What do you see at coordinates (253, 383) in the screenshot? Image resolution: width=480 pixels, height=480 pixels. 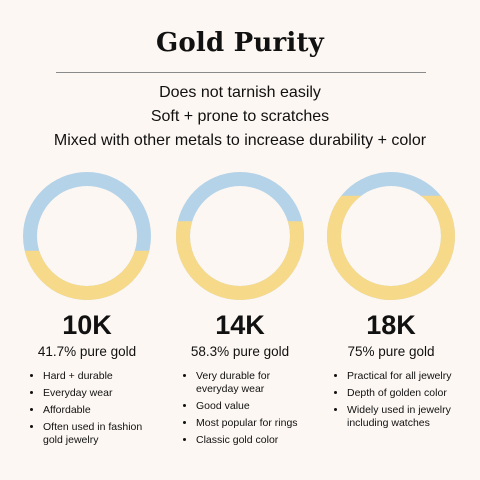 I see `list-item: Very durable for everyday wear` at bounding box center [253, 383].